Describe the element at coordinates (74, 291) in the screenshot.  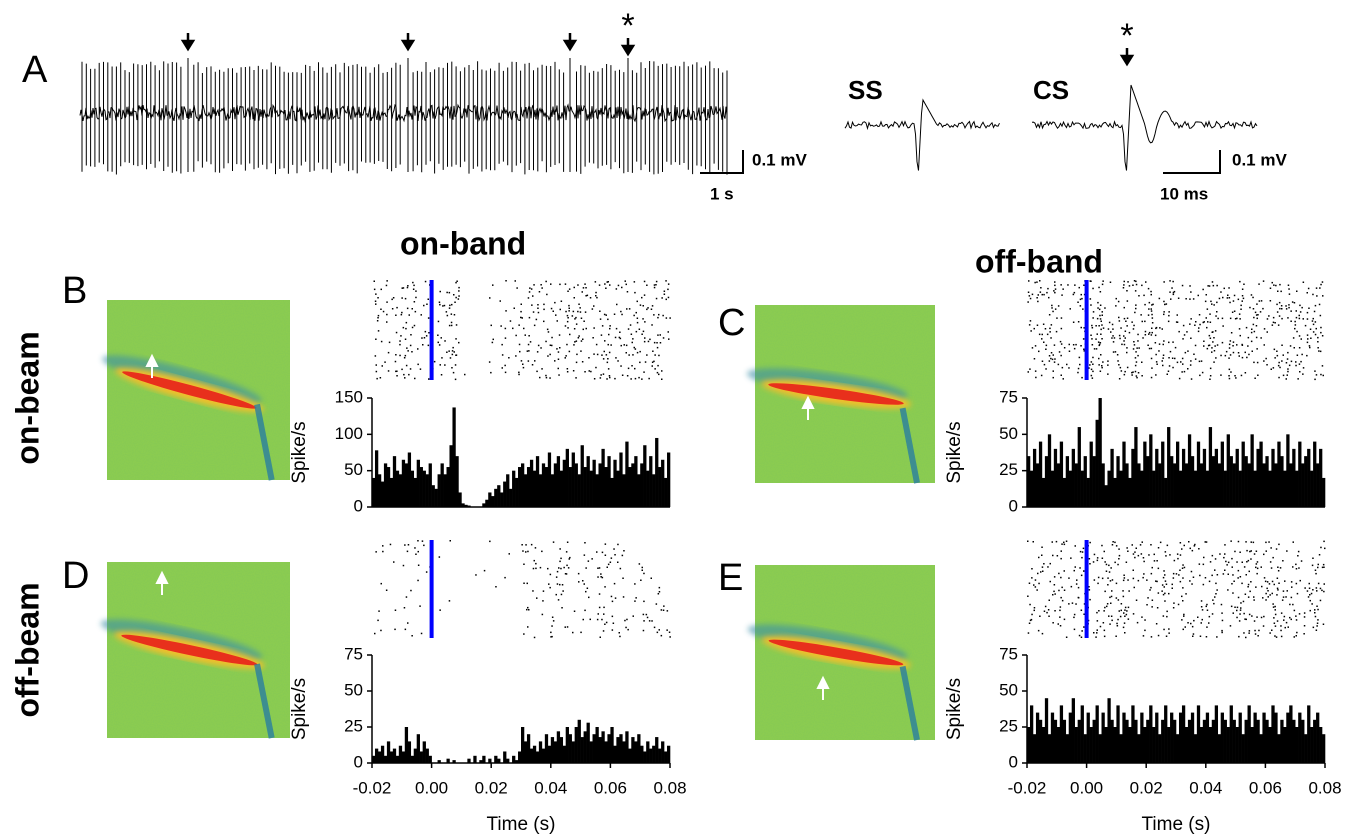
I see `panel-label: B` at that location.